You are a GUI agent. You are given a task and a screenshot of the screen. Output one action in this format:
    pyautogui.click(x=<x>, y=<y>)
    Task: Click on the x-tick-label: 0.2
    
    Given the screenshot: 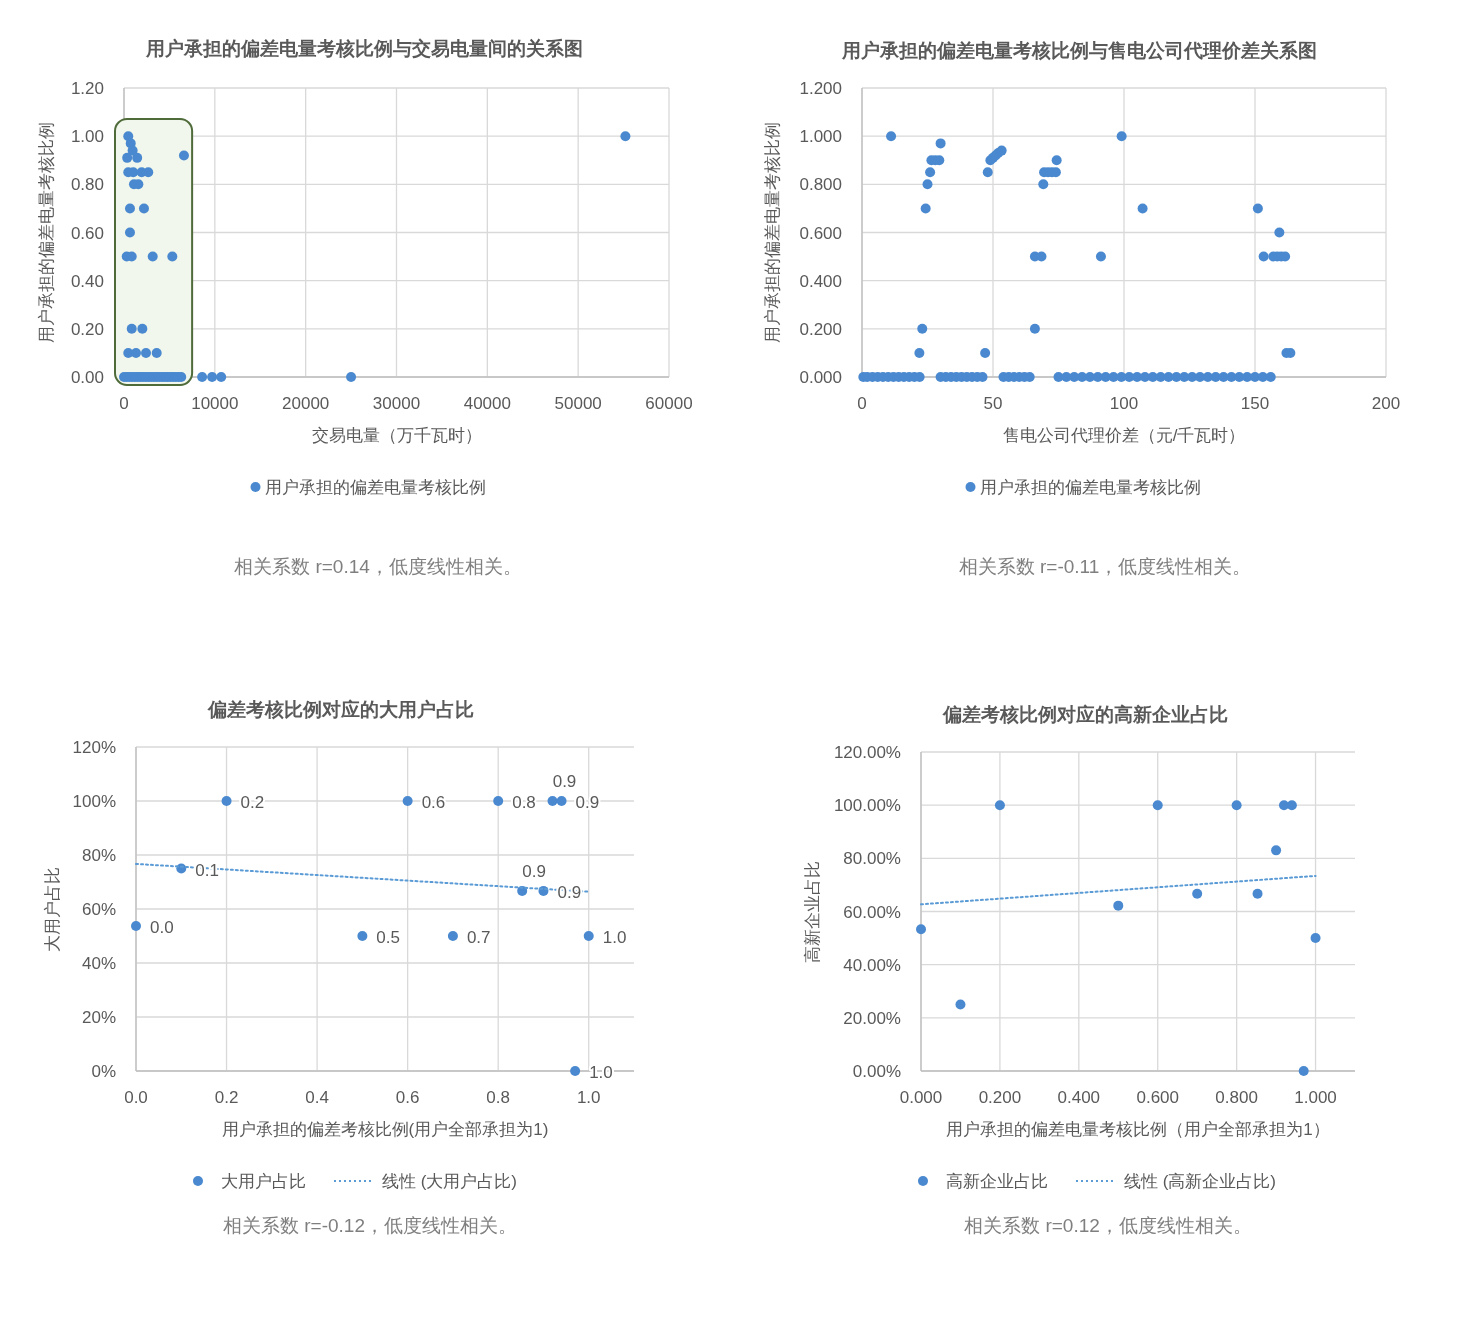 What is the action you would take?
    pyautogui.click(x=226, y=1097)
    